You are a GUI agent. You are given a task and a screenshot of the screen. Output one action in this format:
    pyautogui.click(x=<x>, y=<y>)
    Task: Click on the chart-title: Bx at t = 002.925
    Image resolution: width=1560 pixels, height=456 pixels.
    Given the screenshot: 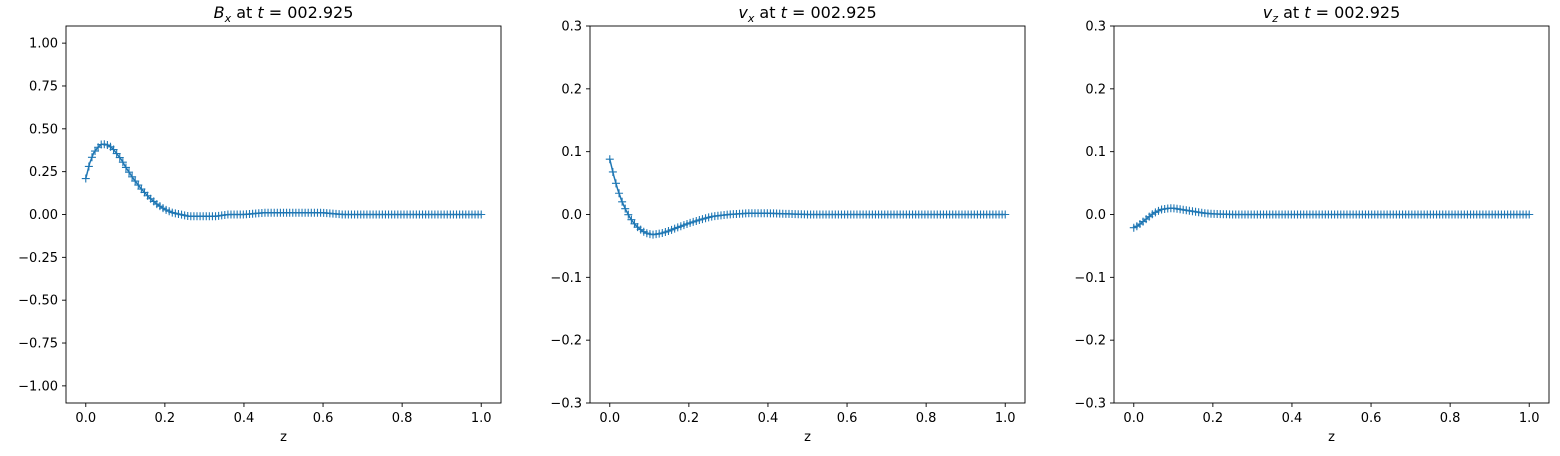 What is the action you would take?
    pyautogui.click(x=284, y=14)
    